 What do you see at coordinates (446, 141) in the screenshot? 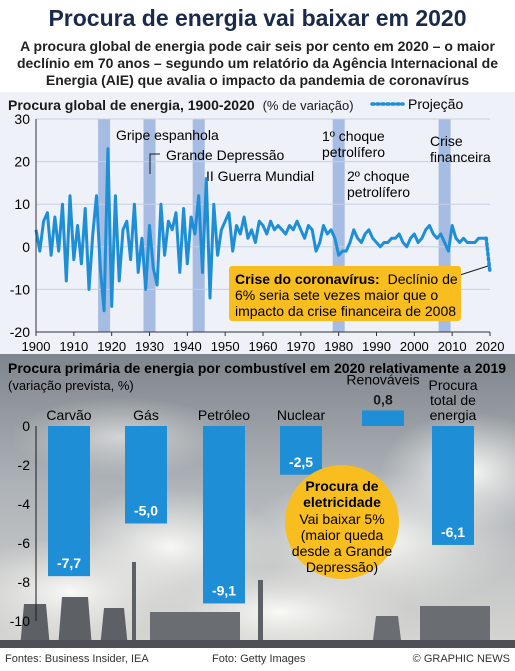
I see `annotation-label: Crise` at bounding box center [446, 141].